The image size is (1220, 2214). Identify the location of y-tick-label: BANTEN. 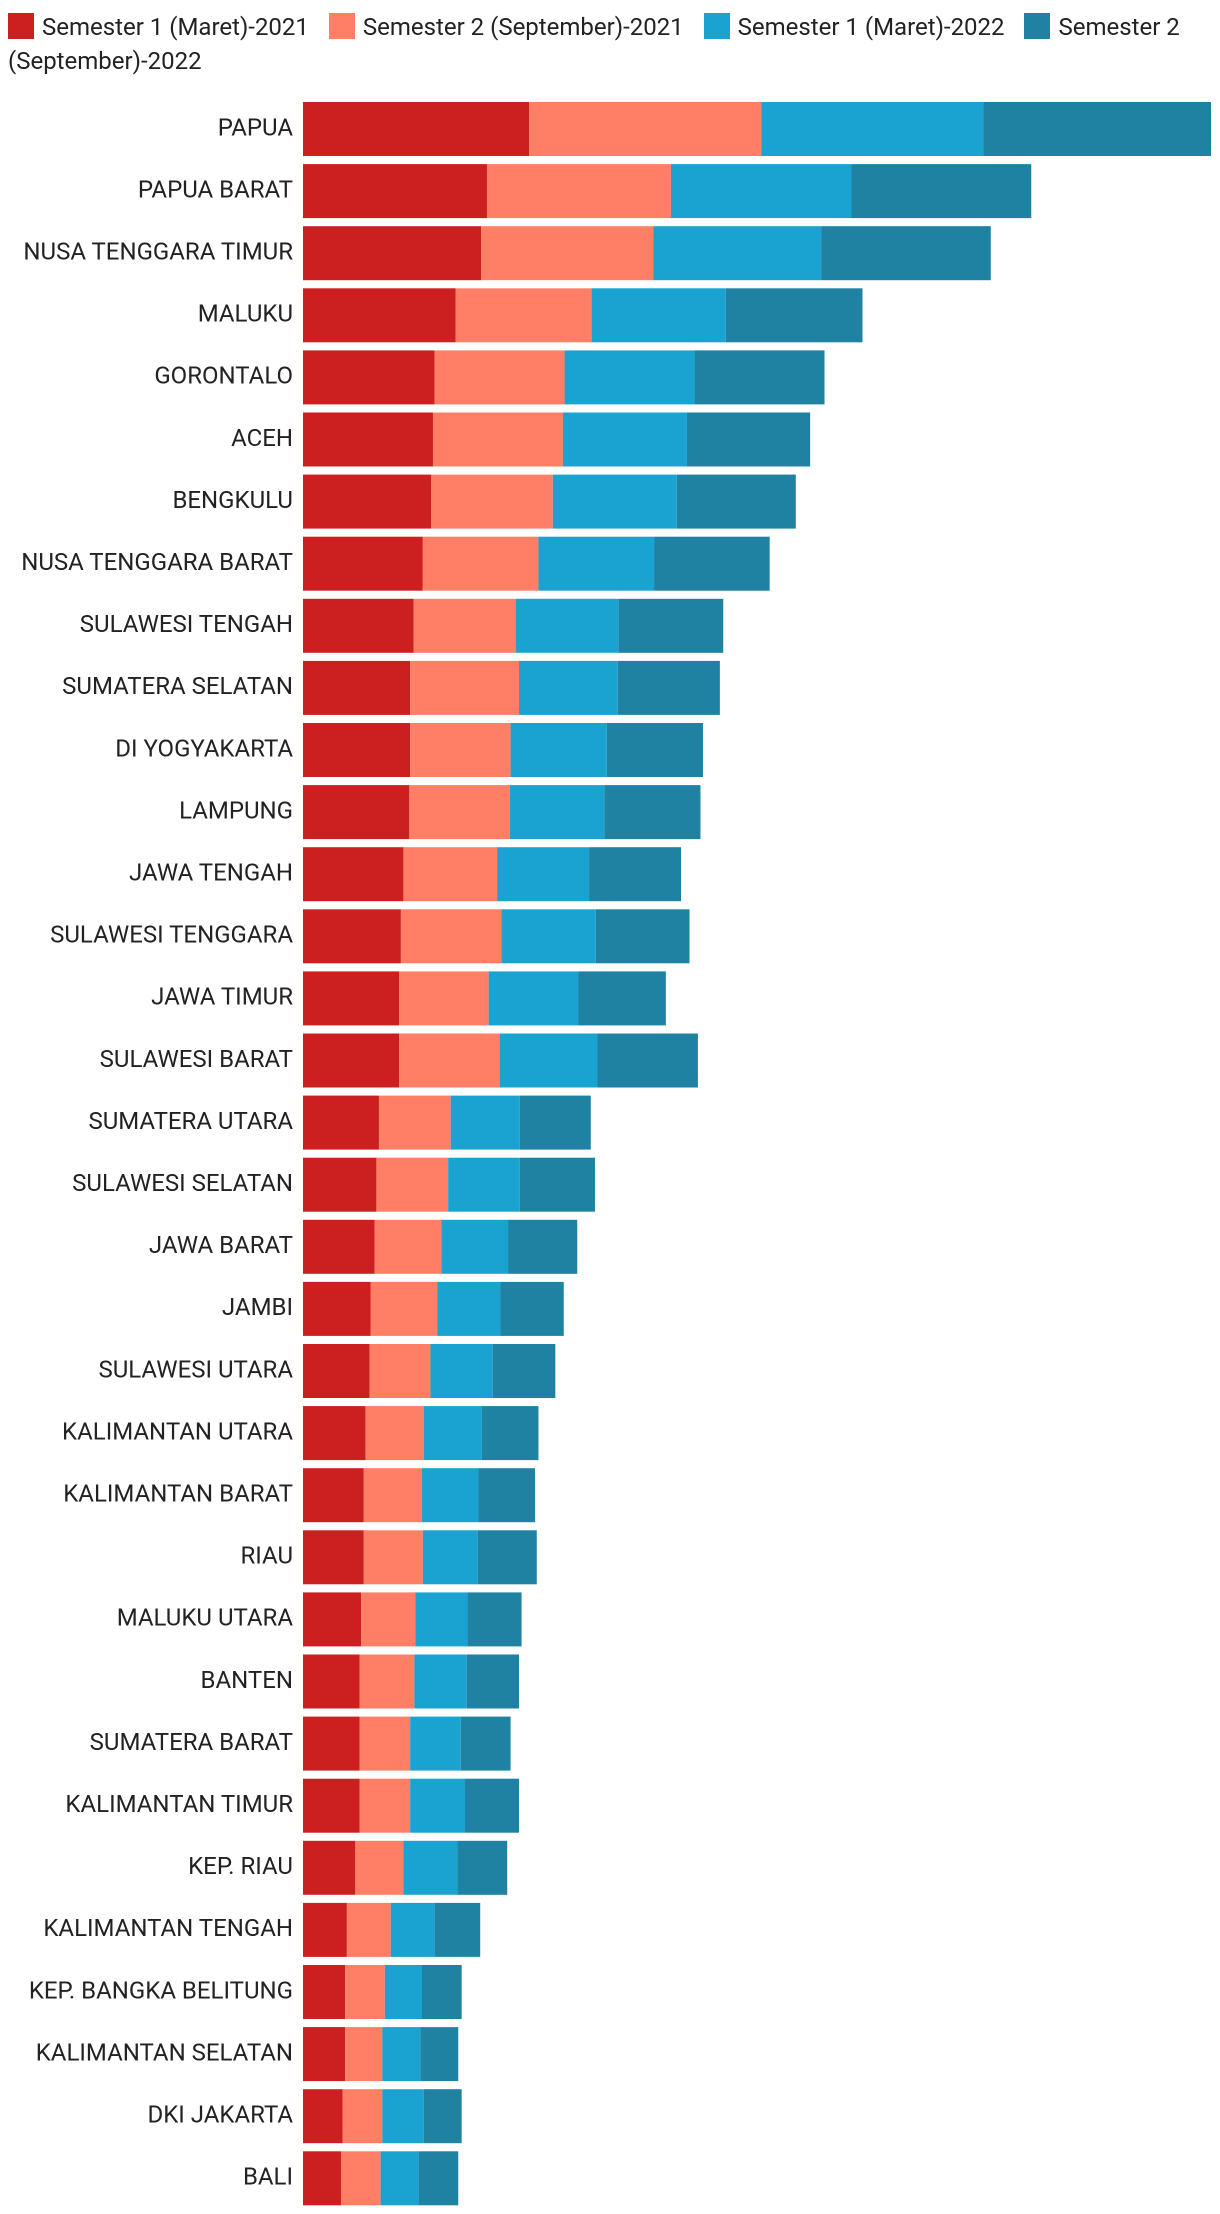
(247, 1680).